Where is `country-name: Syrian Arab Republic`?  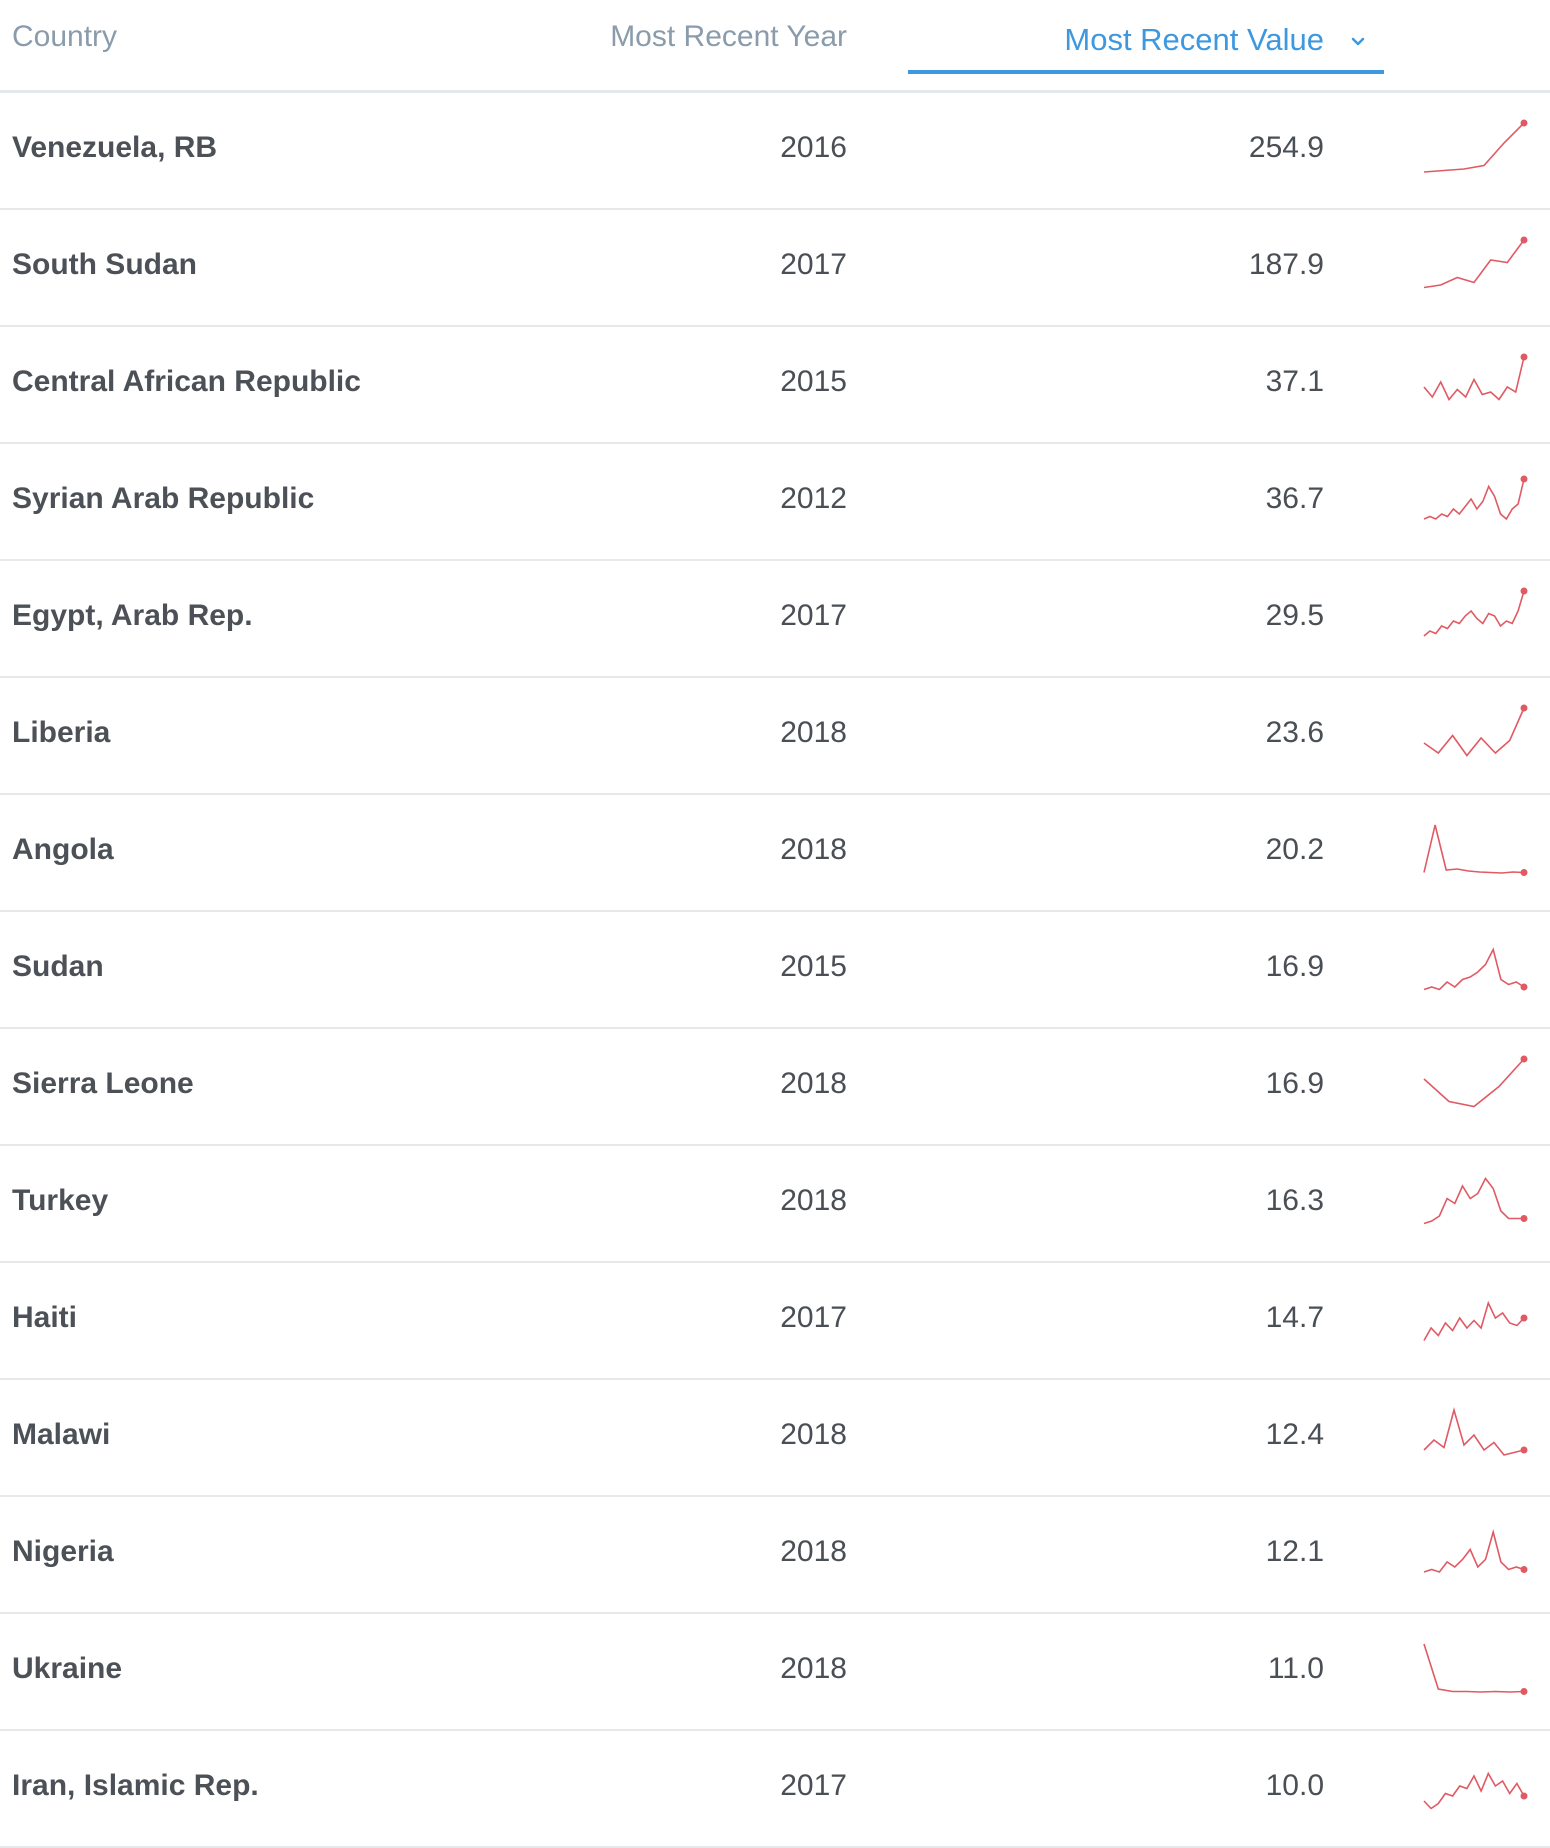 country-name: Syrian Arab Republic is located at coordinates (163, 498).